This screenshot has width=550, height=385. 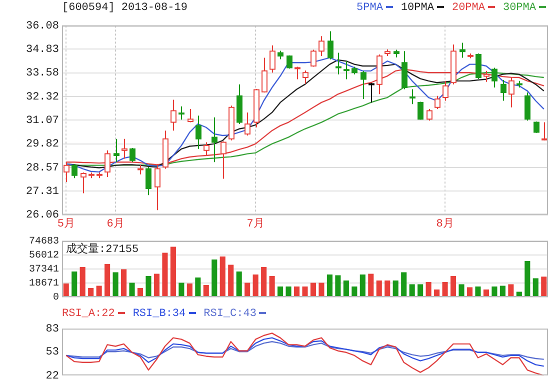 I want to click on chart-title: 成交量:27155, so click(x=102, y=248).